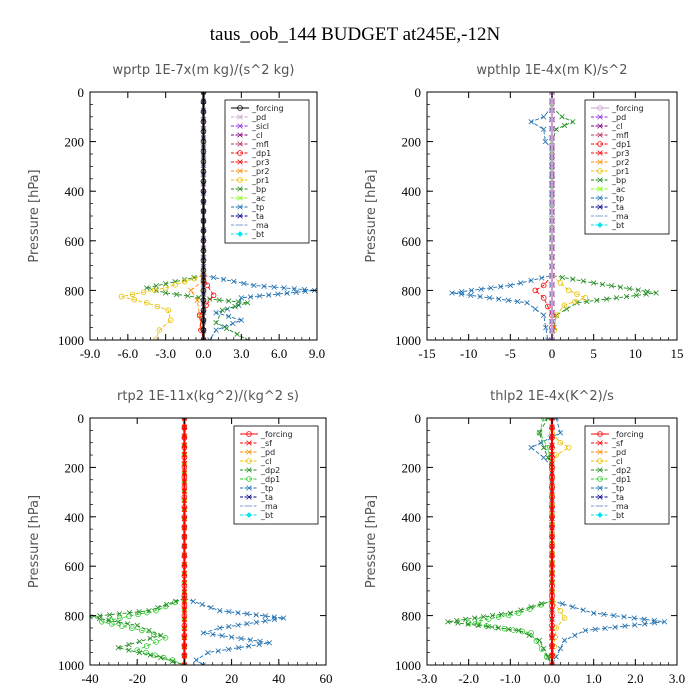 The width and height of the screenshot is (700, 700). Describe the element at coordinates (412, 290) in the screenshot. I see `y-tick-label: 800` at that location.